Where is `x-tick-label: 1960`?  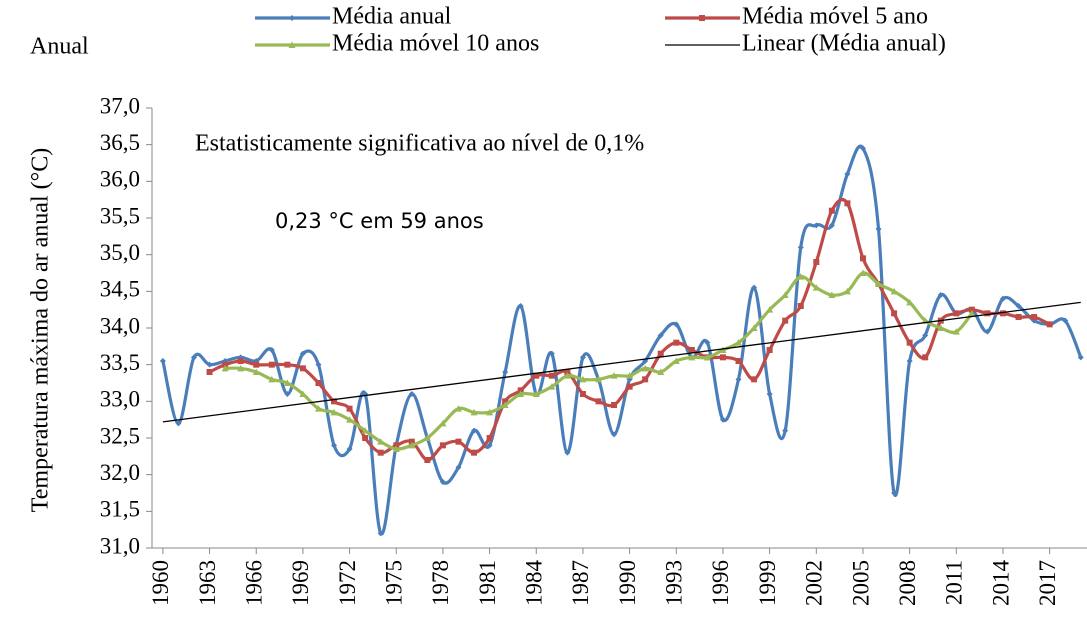 x-tick-label: 1960 is located at coordinates (160, 583).